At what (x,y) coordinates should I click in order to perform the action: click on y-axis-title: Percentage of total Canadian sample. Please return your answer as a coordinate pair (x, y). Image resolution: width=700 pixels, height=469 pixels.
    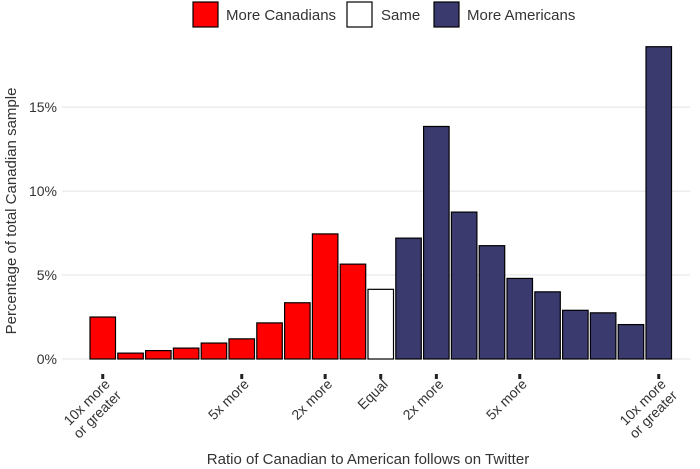
    Looking at the image, I should click on (11, 211).